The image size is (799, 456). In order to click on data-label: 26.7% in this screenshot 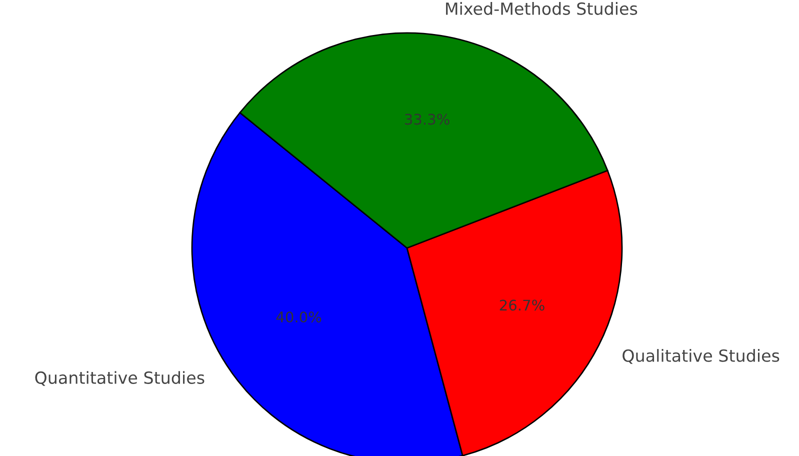, I will do `click(522, 305)`.